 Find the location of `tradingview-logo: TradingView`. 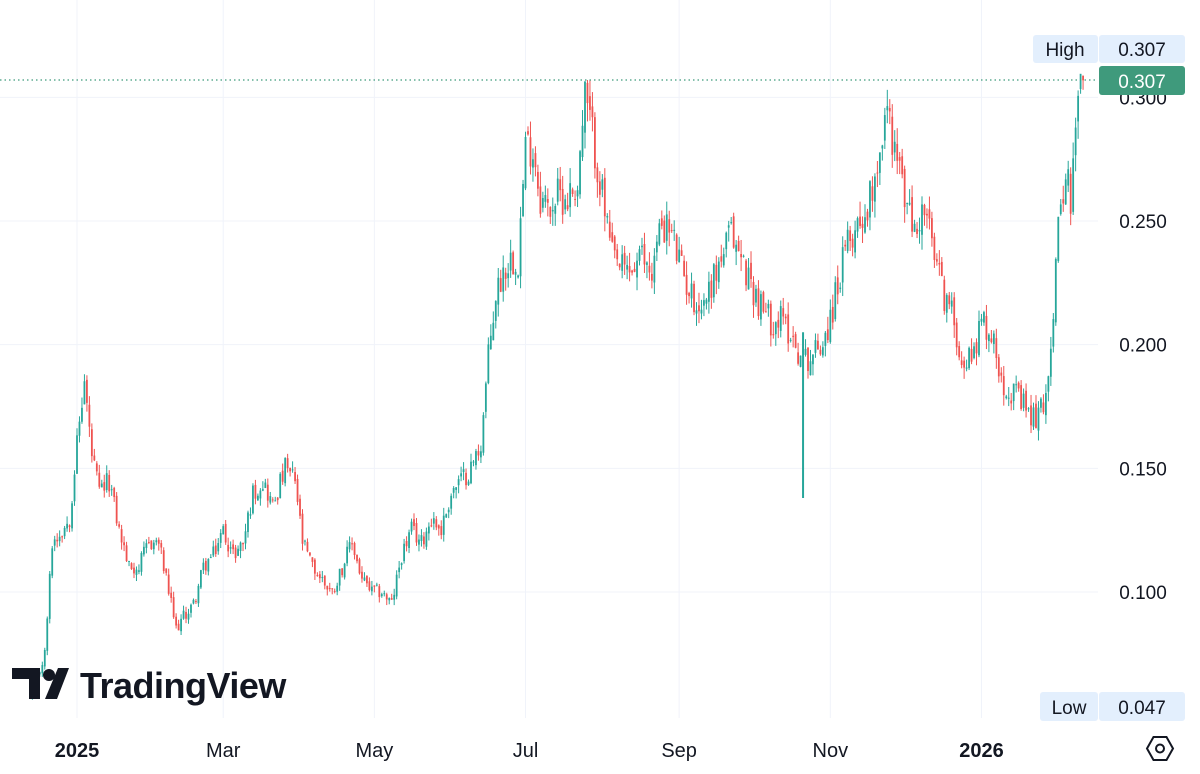

tradingview-logo: TradingView is located at coordinates (150, 685).